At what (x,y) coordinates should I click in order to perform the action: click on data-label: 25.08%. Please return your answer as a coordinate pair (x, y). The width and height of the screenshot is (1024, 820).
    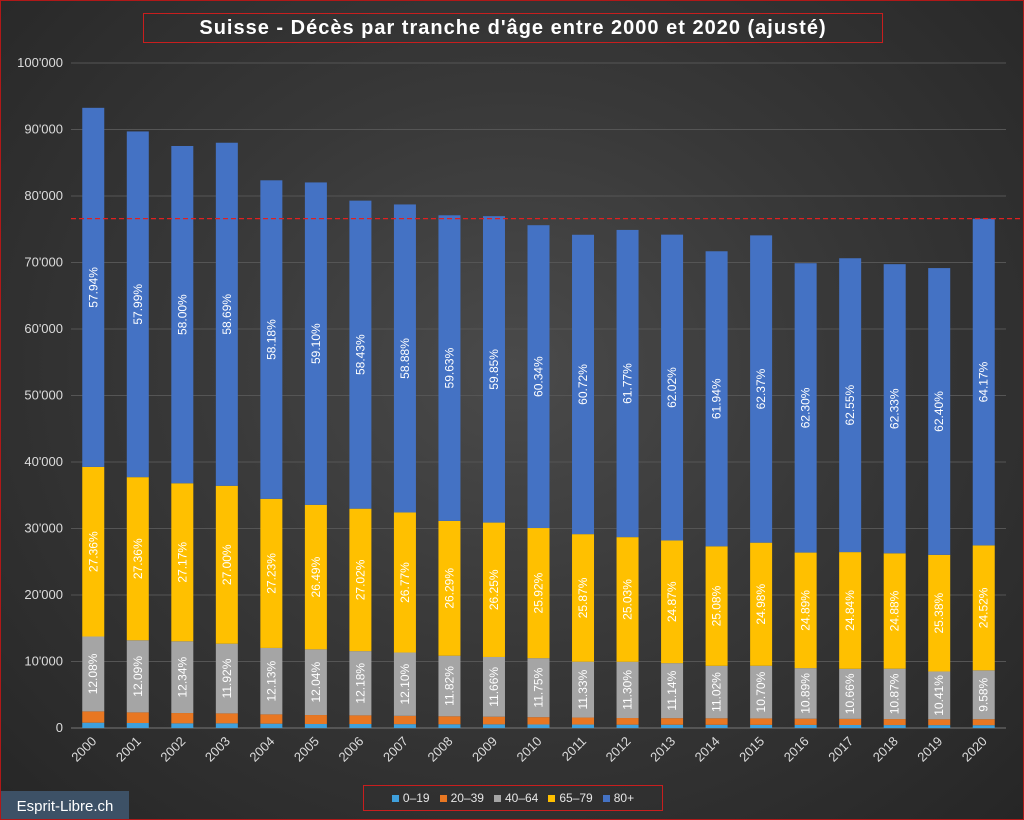
    Looking at the image, I should click on (717, 605).